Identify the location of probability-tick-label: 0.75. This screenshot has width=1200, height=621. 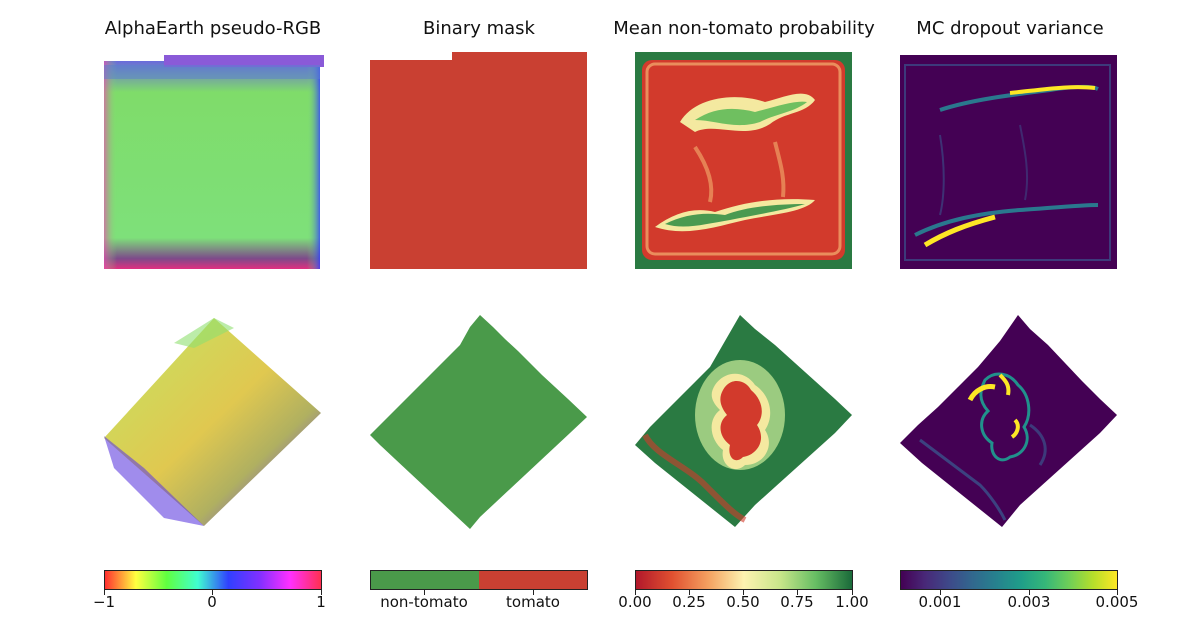
(797, 602).